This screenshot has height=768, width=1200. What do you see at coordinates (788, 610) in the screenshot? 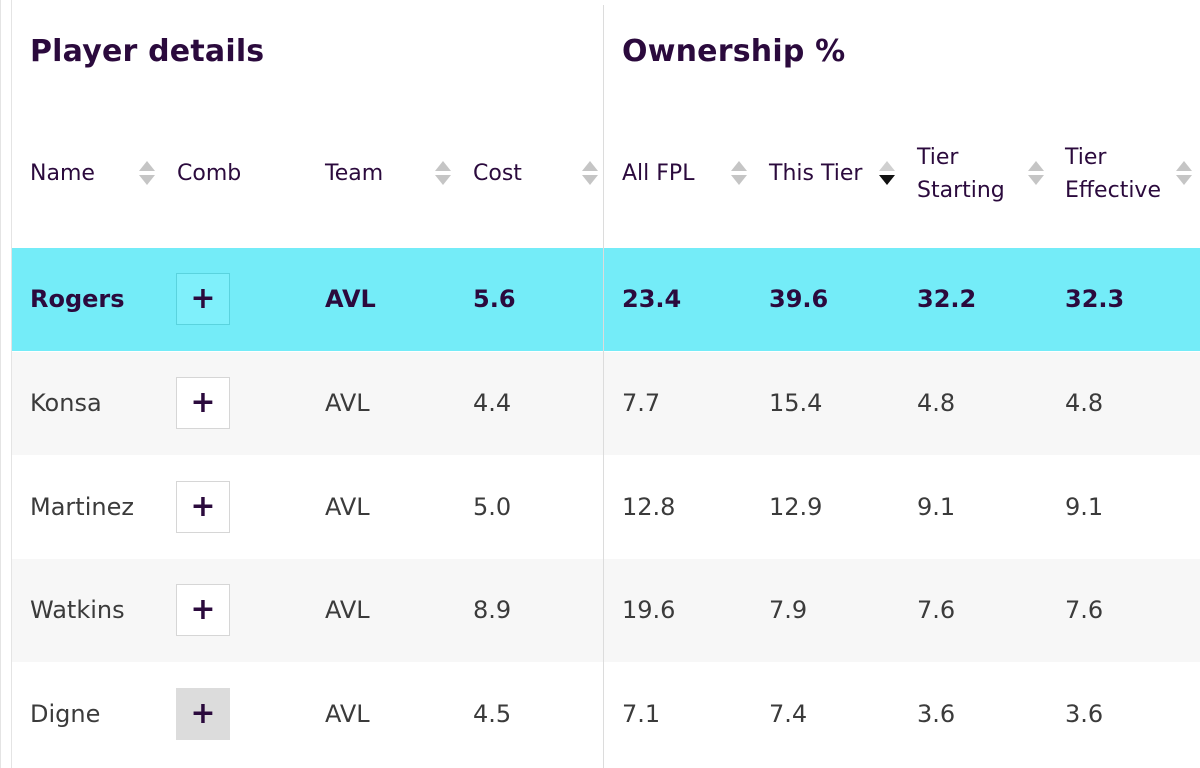
I see `this-tier-cell: 7.9` at bounding box center [788, 610].